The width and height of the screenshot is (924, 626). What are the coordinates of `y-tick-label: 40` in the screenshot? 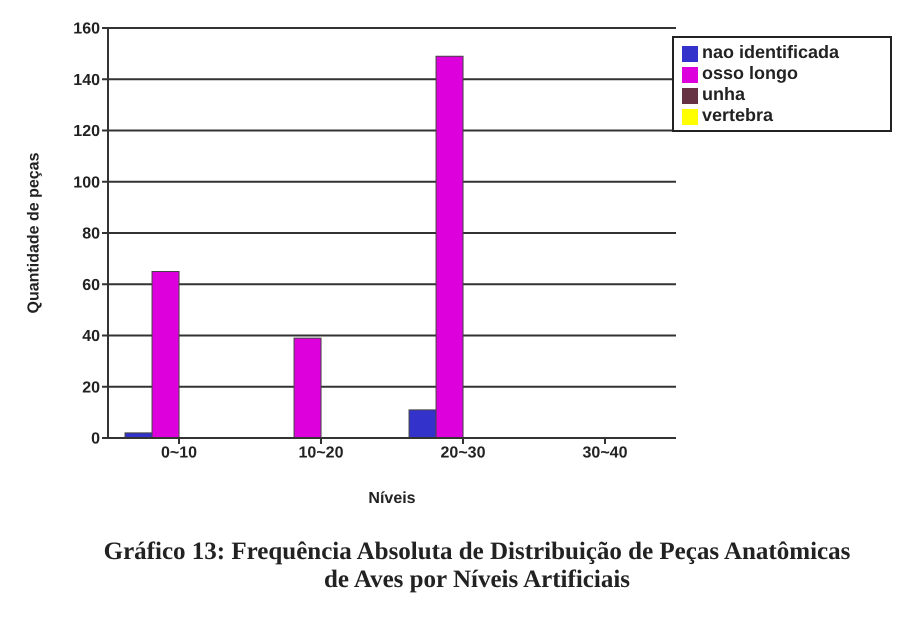 It's located at (91, 337).